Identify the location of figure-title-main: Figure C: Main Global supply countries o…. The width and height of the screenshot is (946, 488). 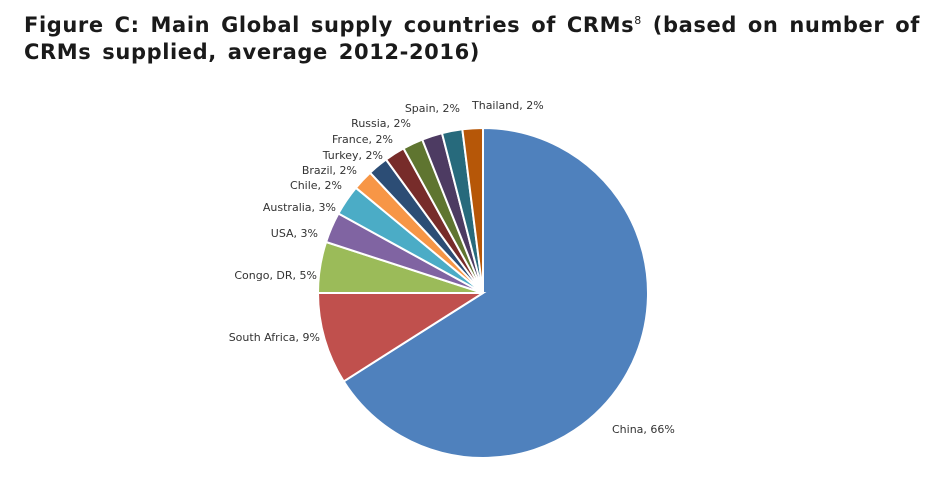
(329, 25).